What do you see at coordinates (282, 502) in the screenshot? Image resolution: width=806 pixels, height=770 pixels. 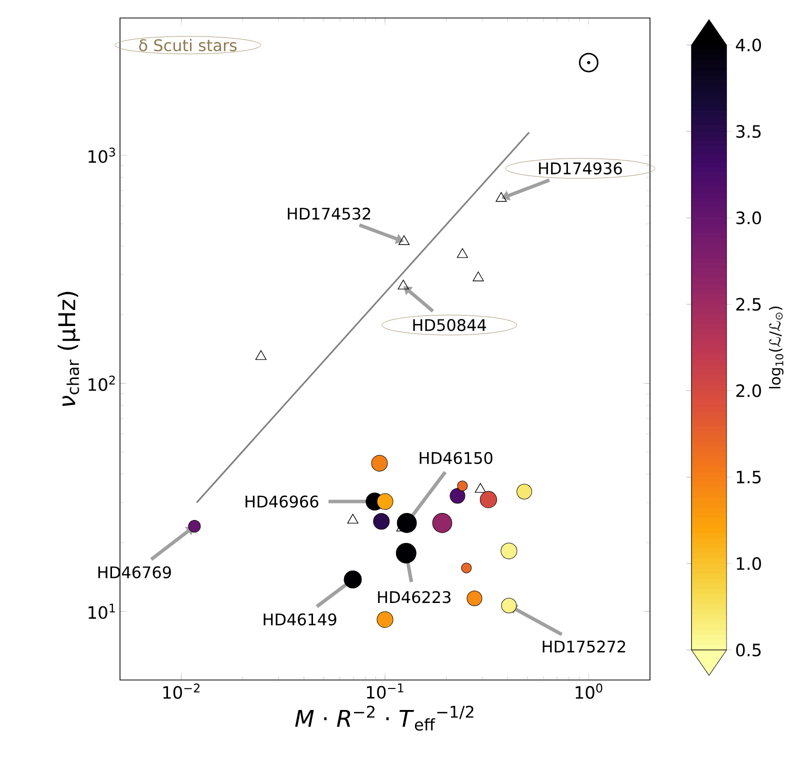 I see `annotation: HD46966` at bounding box center [282, 502].